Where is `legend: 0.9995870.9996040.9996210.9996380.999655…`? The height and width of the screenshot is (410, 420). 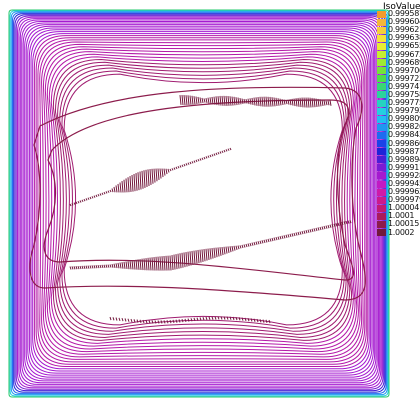
legend: 0.9995870.9996040.9996210.9996380.999655… is located at coordinates (398, 123).